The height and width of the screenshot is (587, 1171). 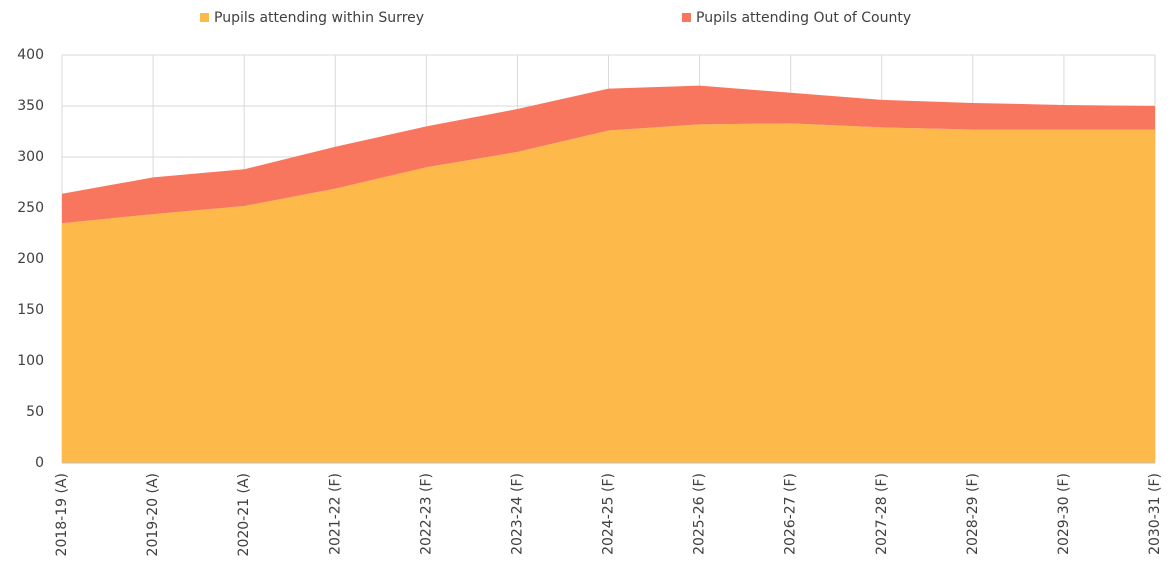 I want to click on x-tick-label: 2021-22 (F), so click(x=335, y=514).